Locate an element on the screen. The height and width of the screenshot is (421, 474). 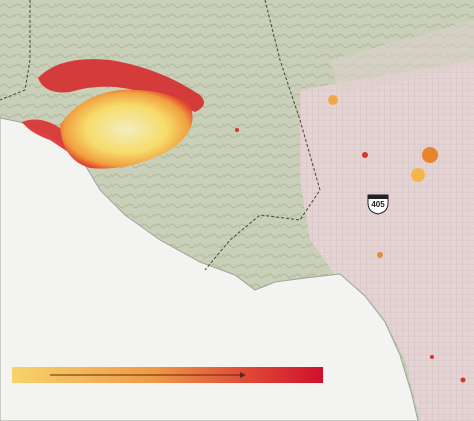
boundary is located at coordinates (15, 50).